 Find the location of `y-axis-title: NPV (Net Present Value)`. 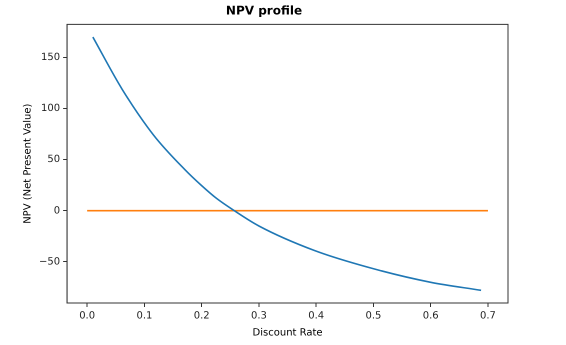

y-axis-title: NPV (Net Present Value) is located at coordinates (28, 163).